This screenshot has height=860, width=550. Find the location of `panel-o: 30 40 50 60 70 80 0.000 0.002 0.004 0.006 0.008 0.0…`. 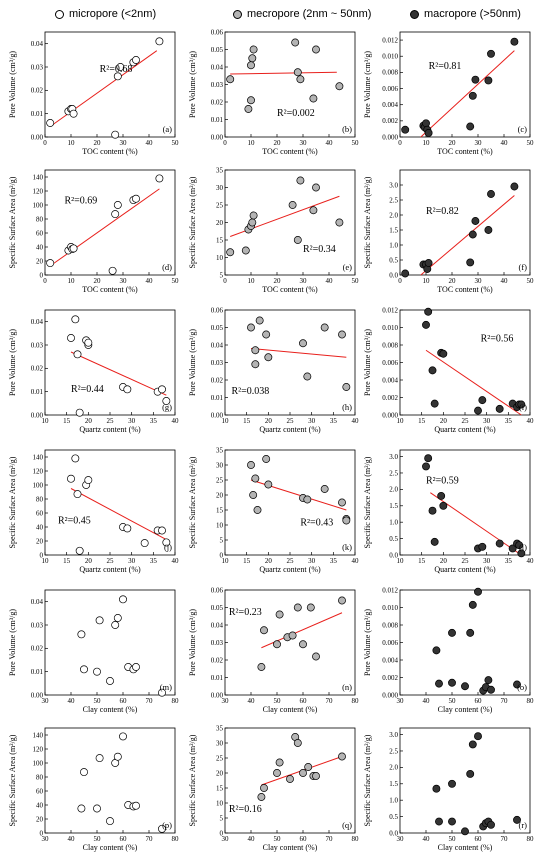

panel-o: 30 40 50 60 70 80 0.000 0.002 0.004 0.006 0.008 0.0… is located at coordinates (448, 650).